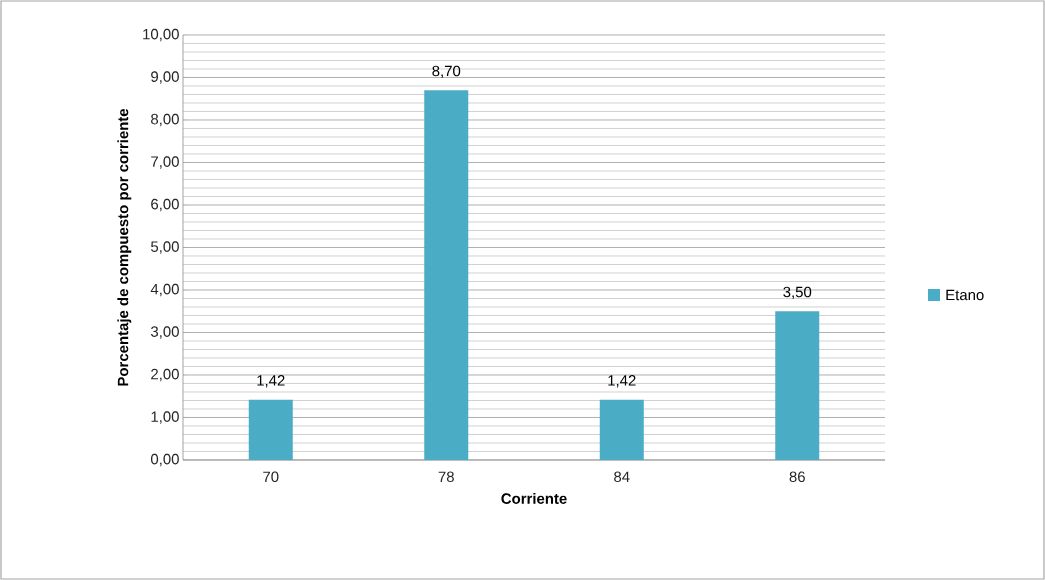 The image size is (1045, 580). Describe the element at coordinates (165, 375) in the screenshot. I see `y-tick-label: 2,00` at that location.